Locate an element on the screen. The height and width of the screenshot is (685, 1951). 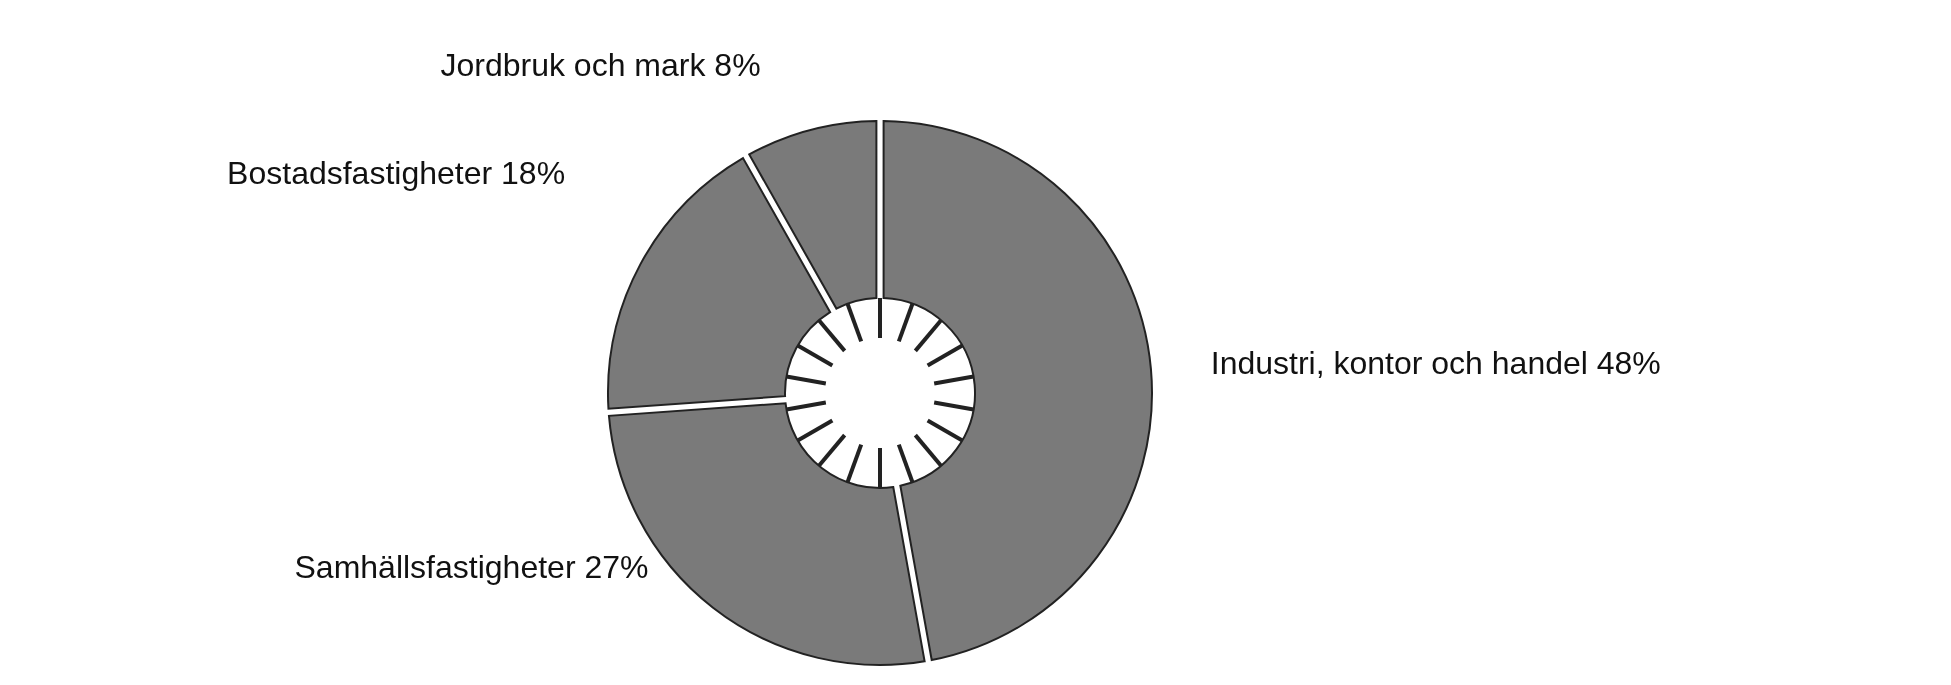
slice-label: Bostadsfastigheter 18% is located at coordinates (396, 172).